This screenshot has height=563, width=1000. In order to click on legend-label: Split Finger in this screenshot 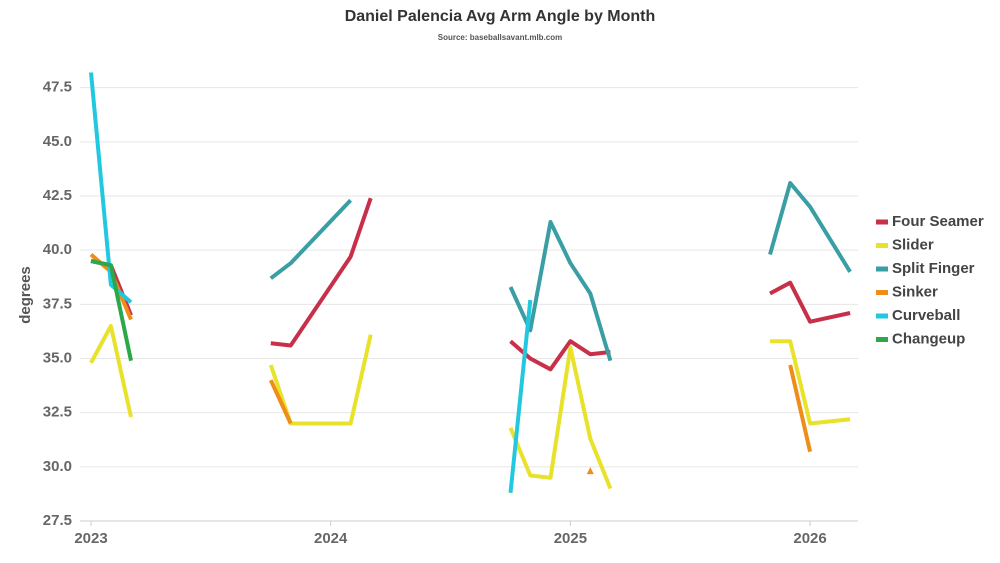, I will do `click(933, 268)`.